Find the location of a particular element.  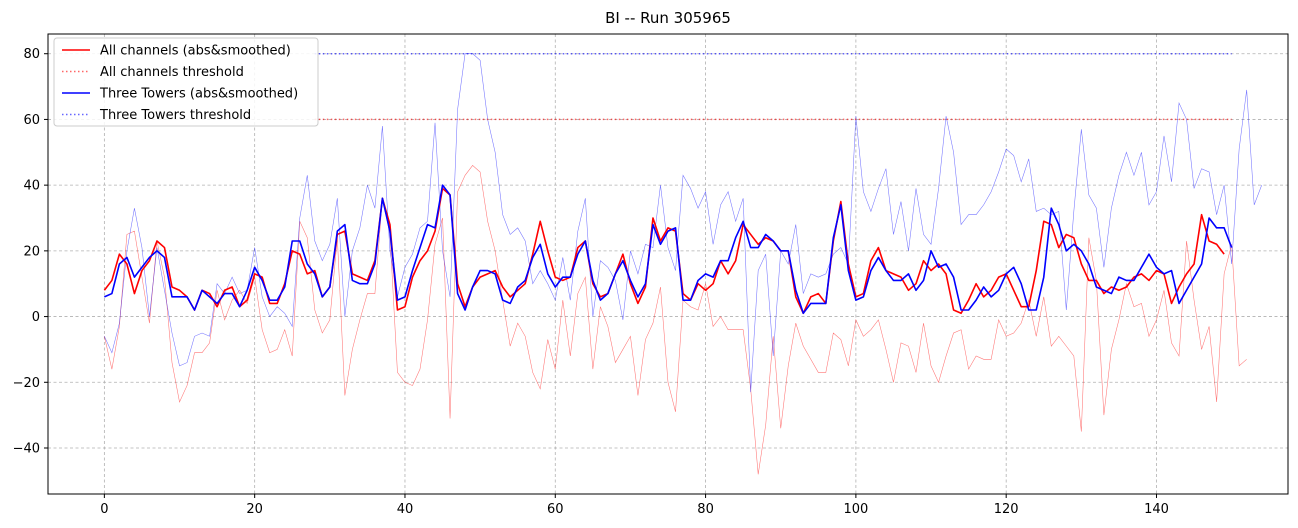

legend-box is located at coordinates (186, 82).